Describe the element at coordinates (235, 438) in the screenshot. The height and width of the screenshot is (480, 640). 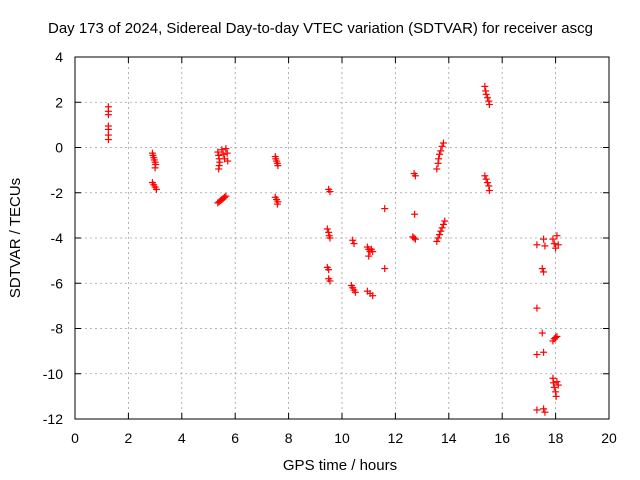
I see `x-tick-label: 6` at that location.